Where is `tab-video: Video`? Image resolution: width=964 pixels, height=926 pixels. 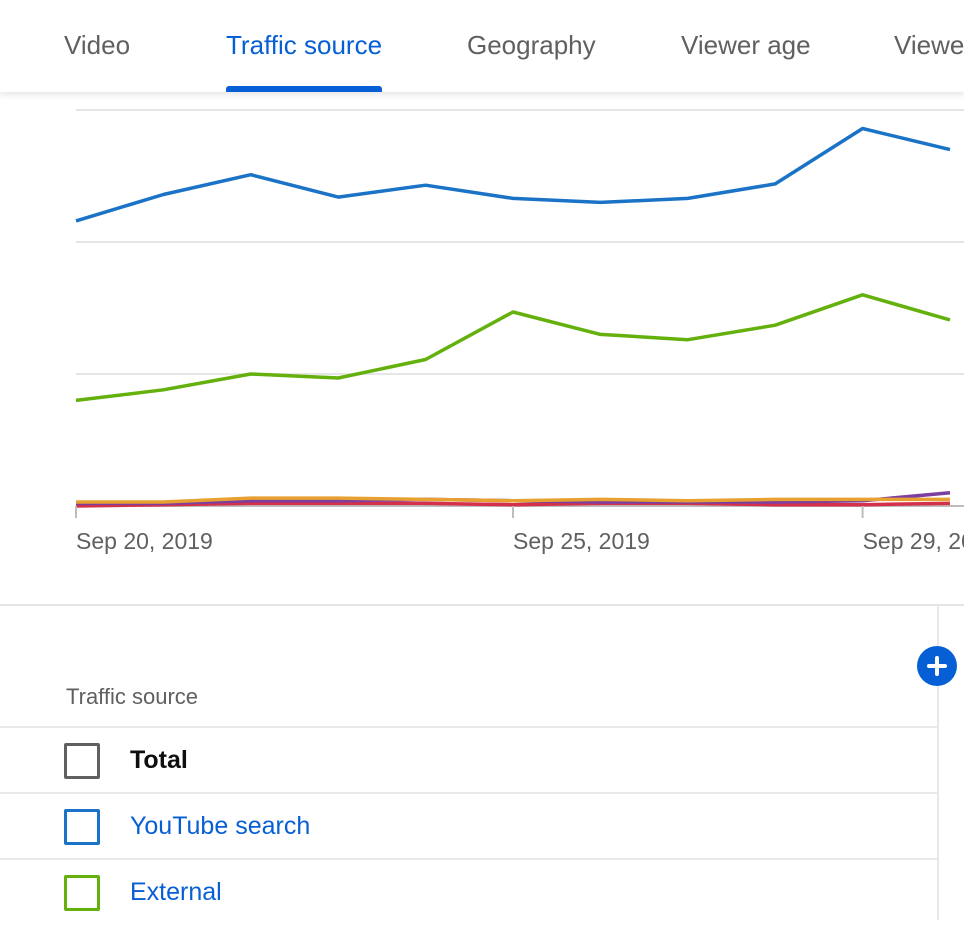 tab-video: Video is located at coordinates (97, 46).